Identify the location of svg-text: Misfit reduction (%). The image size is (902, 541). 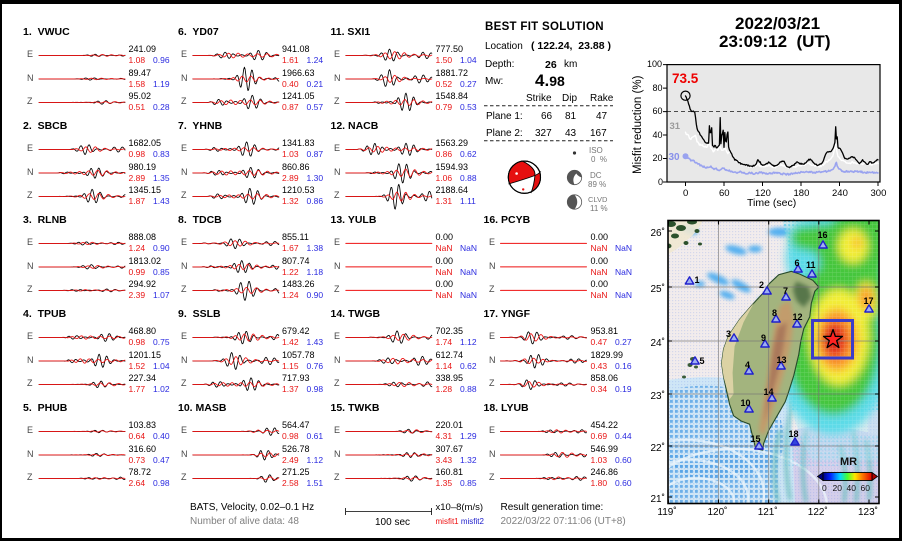
(638, 124).